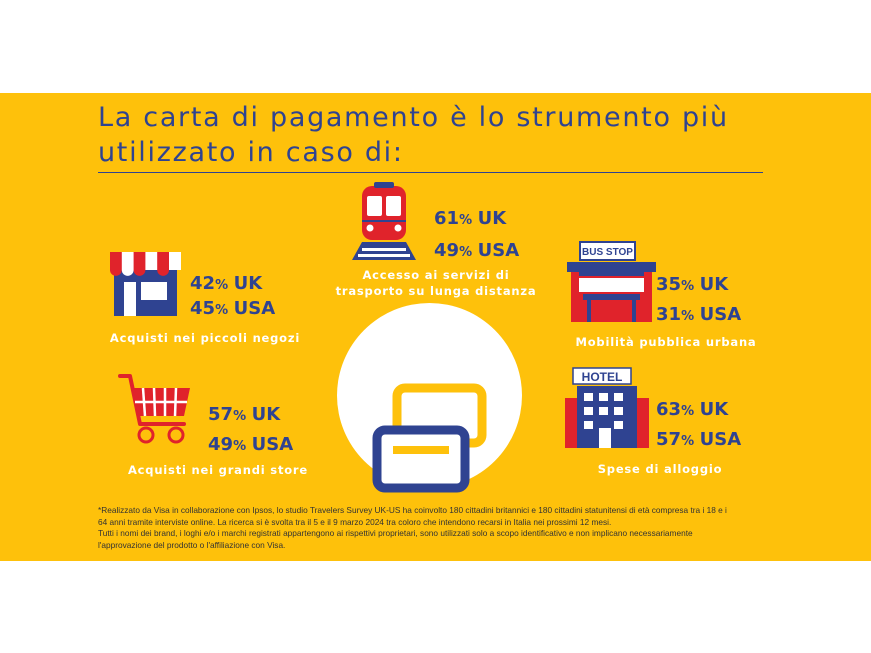 The width and height of the screenshot is (871, 653). Describe the element at coordinates (477, 250) in the screenshot. I see `transport-usa-stat: 49% USA` at that location.